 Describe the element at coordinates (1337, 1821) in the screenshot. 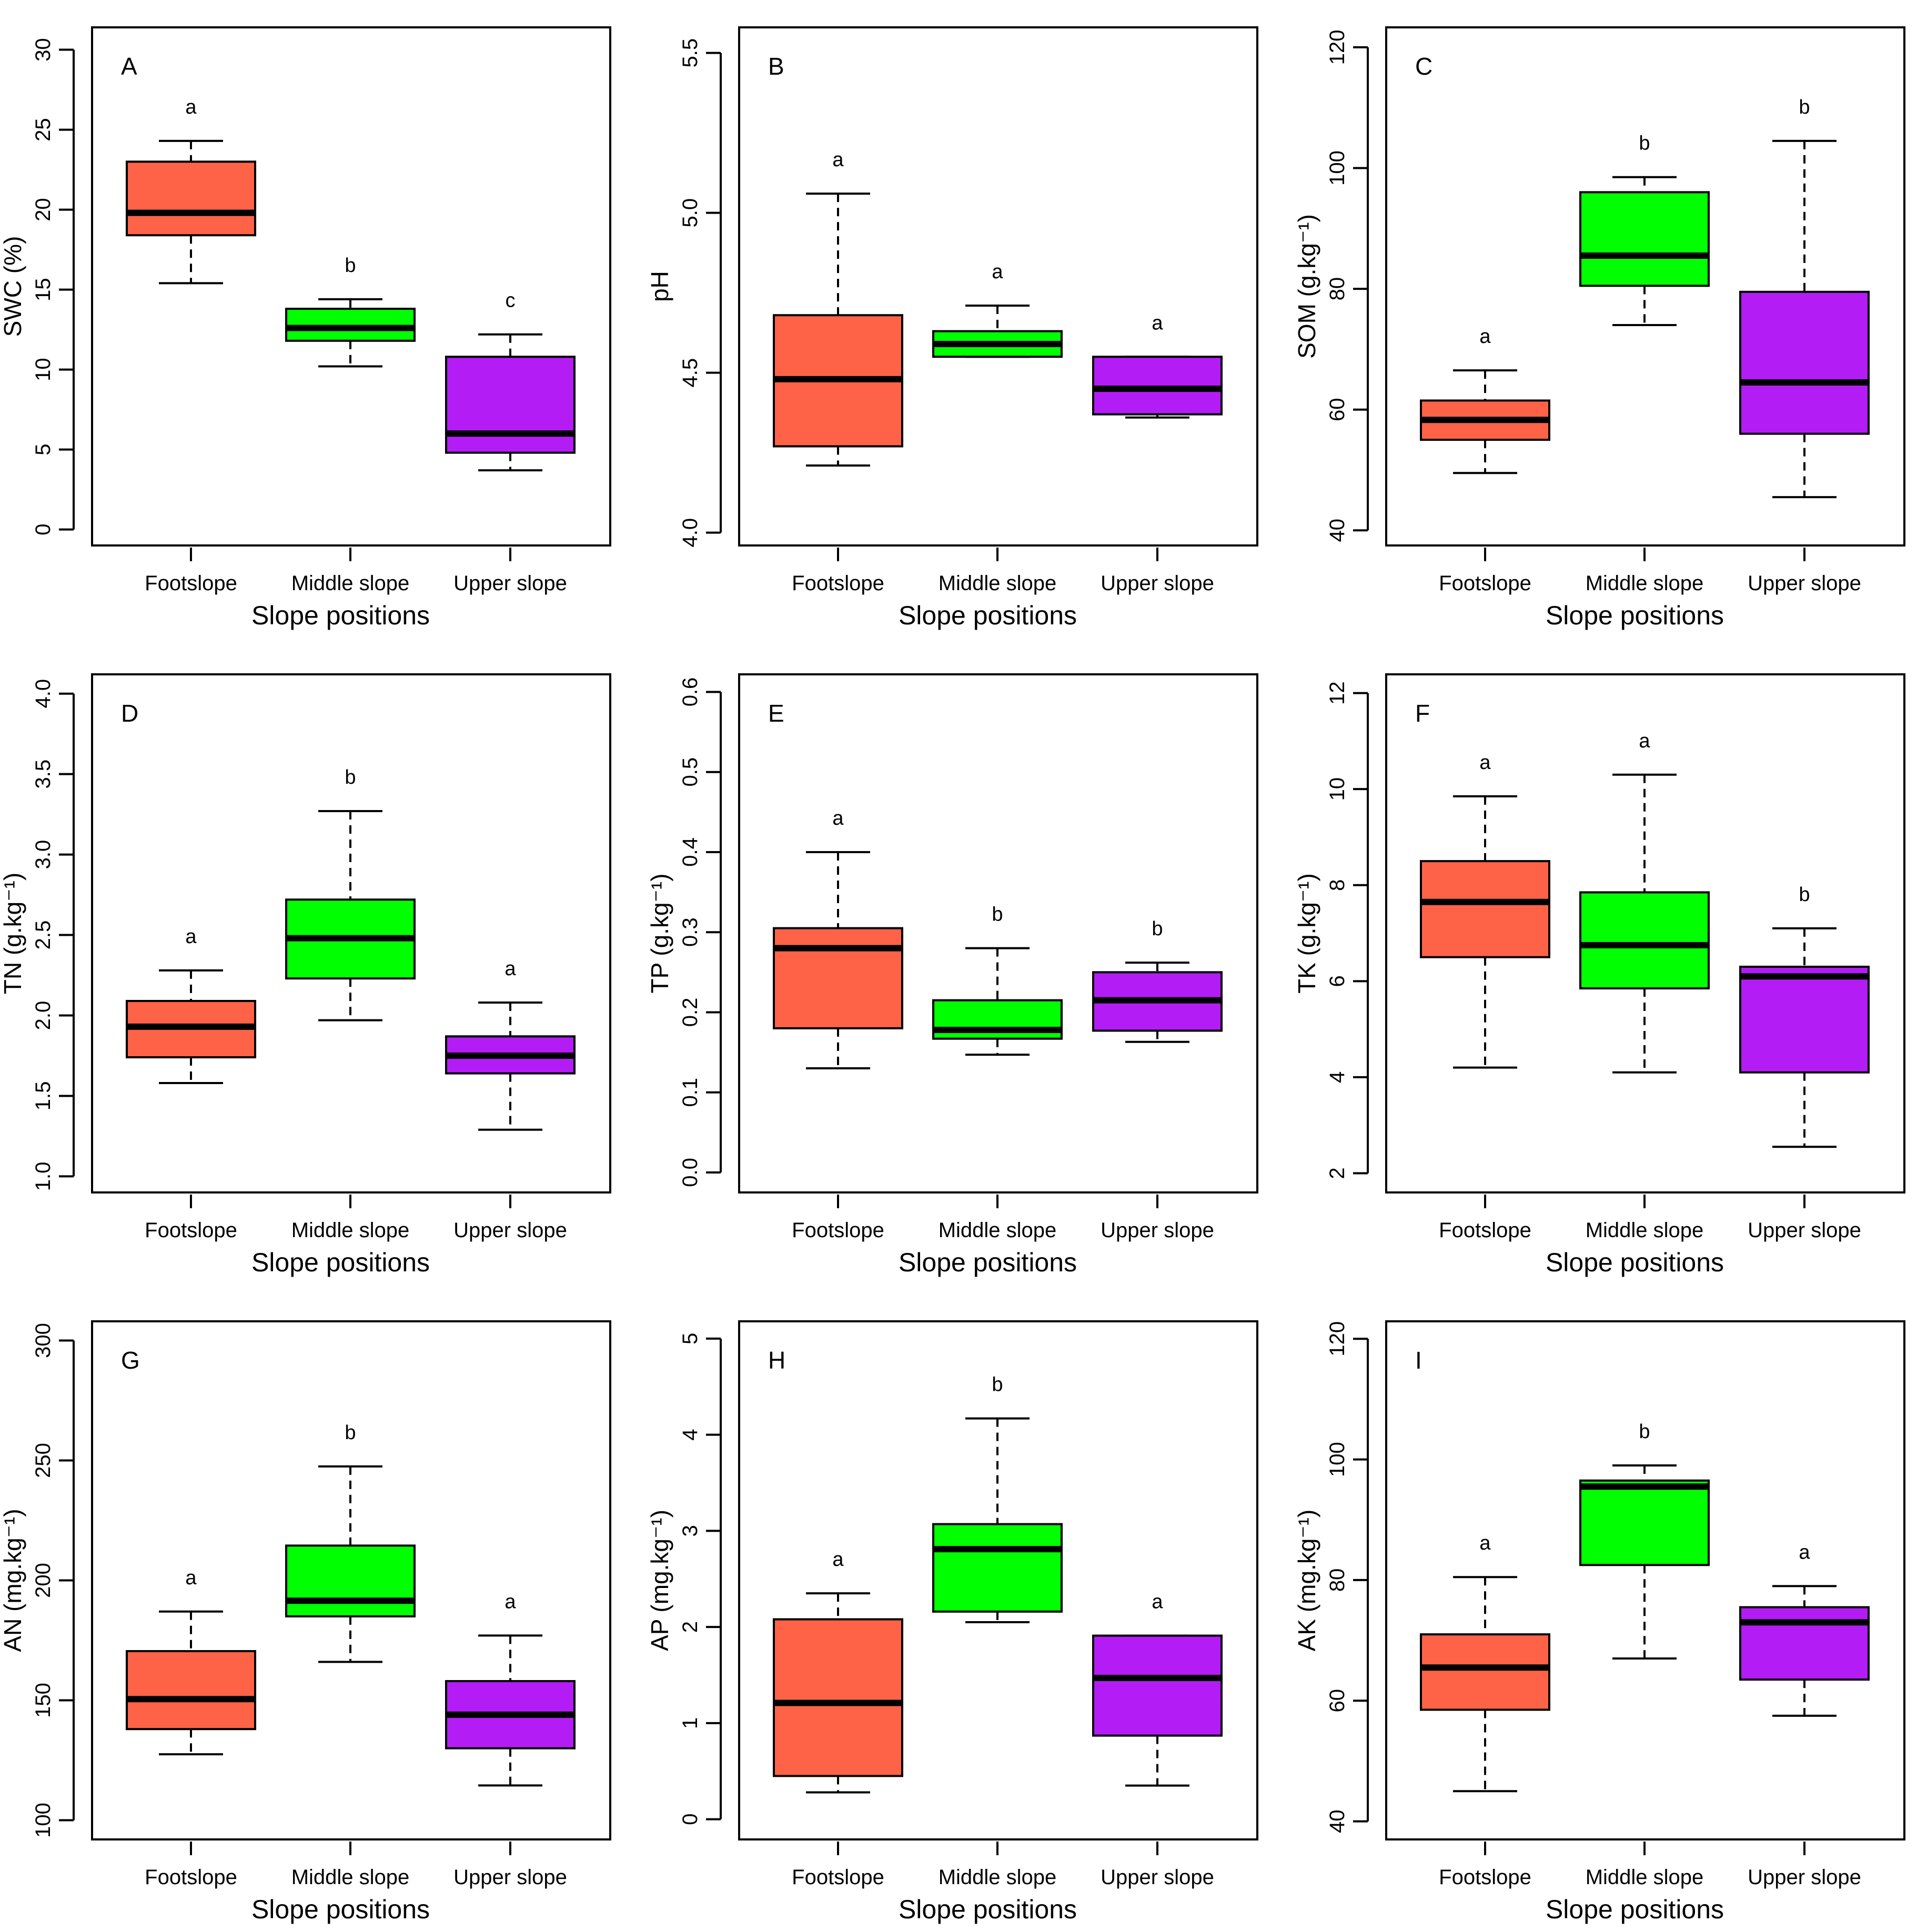

I see `y-tick-label: 40` at that location.